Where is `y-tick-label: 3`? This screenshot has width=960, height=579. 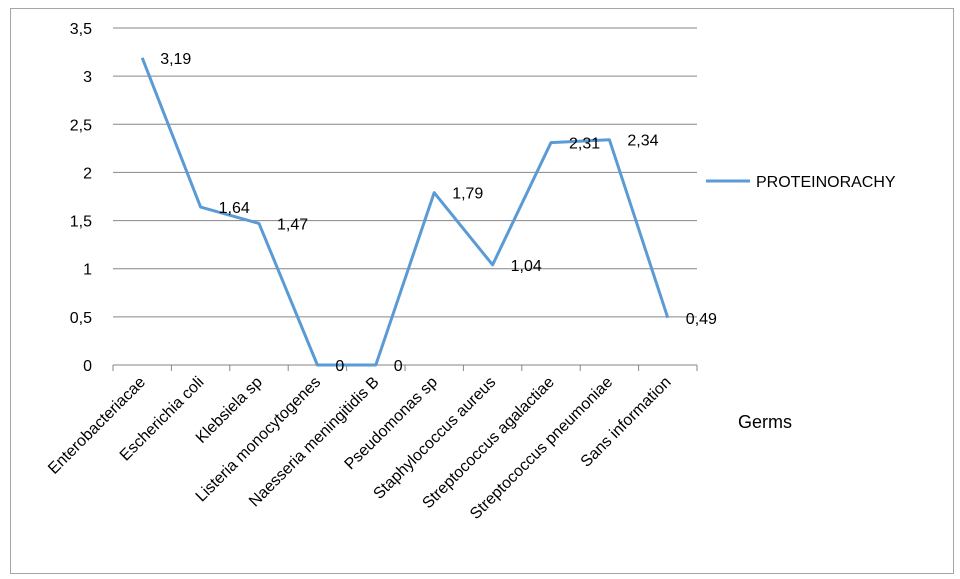 y-tick-label: 3 is located at coordinates (87, 77).